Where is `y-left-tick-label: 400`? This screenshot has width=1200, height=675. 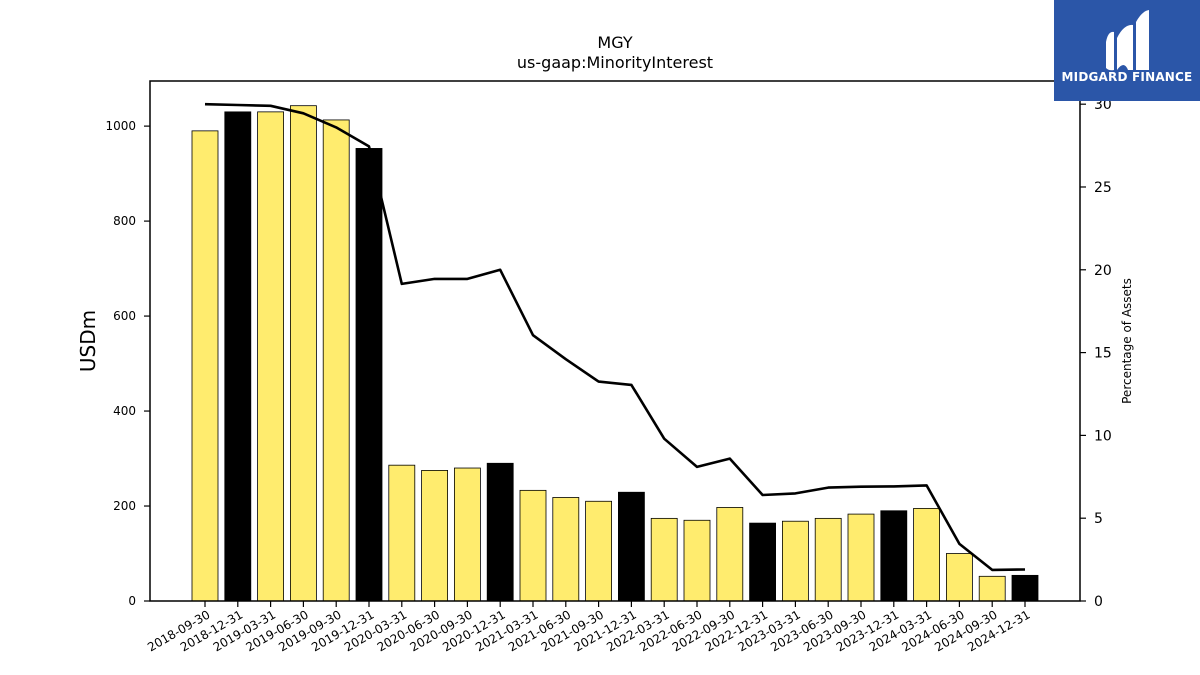
y-left-tick-label: 400 is located at coordinates (124, 411).